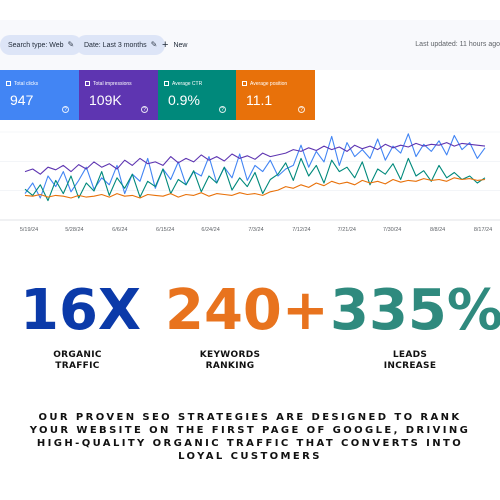 Image resolution: width=500 pixels, height=500 pixels. What do you see at coordinates (26, 84) in the screenshot?
I see `metric-label: Total clicks` at bounding box center [26, 84].